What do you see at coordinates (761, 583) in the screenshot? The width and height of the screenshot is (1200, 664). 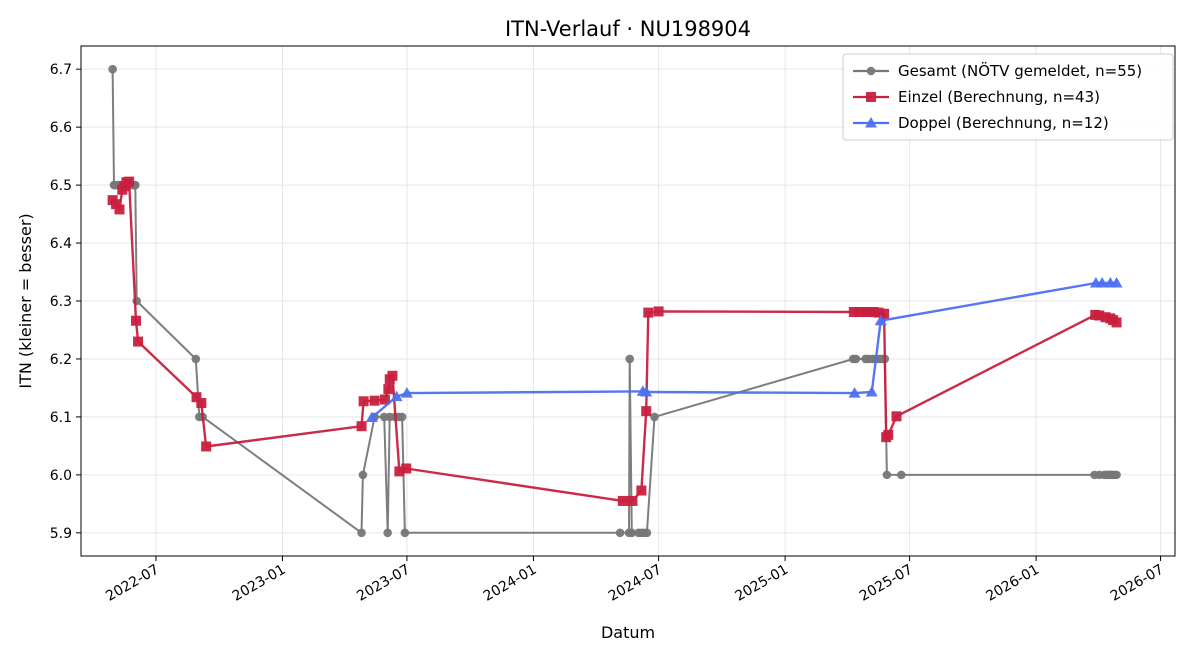 I see `x-tick-label: 2025-01` at bounding box center [761, 583].